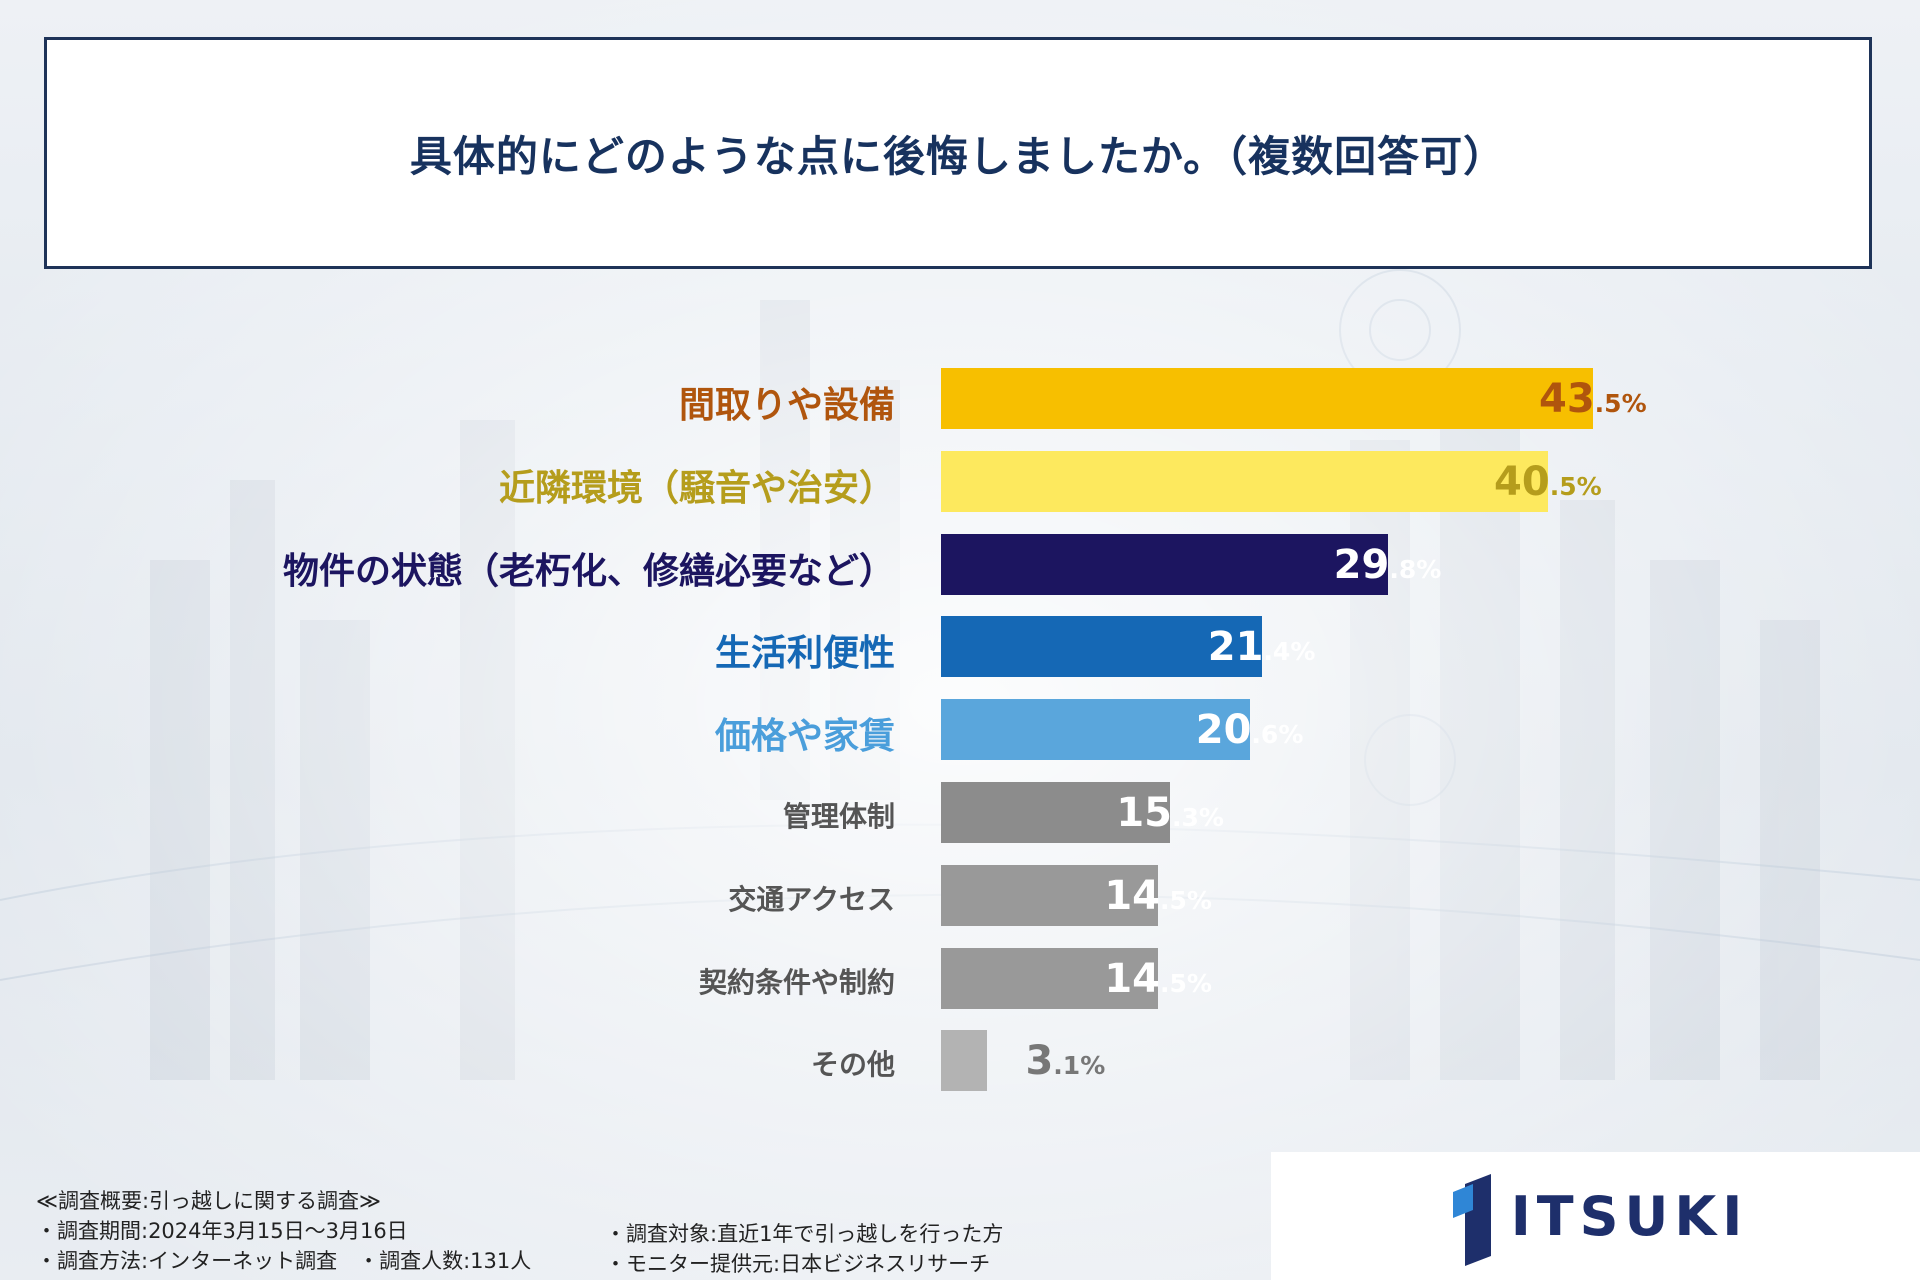  What do you see at coordinates (958, 156) in the screenshot?
I see `chart-title: 具体的にどのような点に後悔しましたか。（複数回答可）` at bounding box center [958, 156].